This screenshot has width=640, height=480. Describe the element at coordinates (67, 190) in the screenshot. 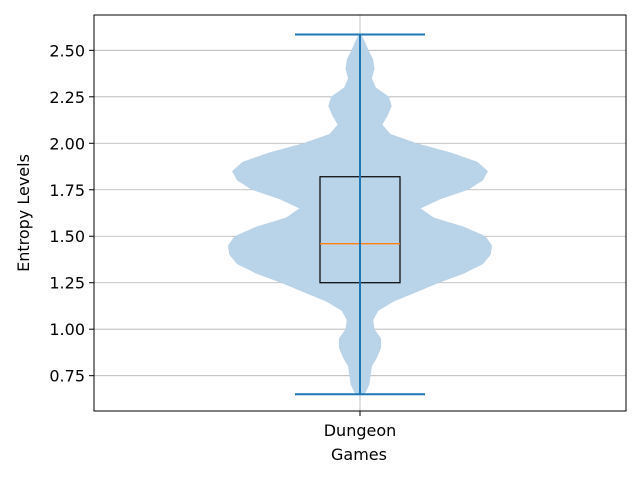

I see `y-tick-label: 1.75` at that location.